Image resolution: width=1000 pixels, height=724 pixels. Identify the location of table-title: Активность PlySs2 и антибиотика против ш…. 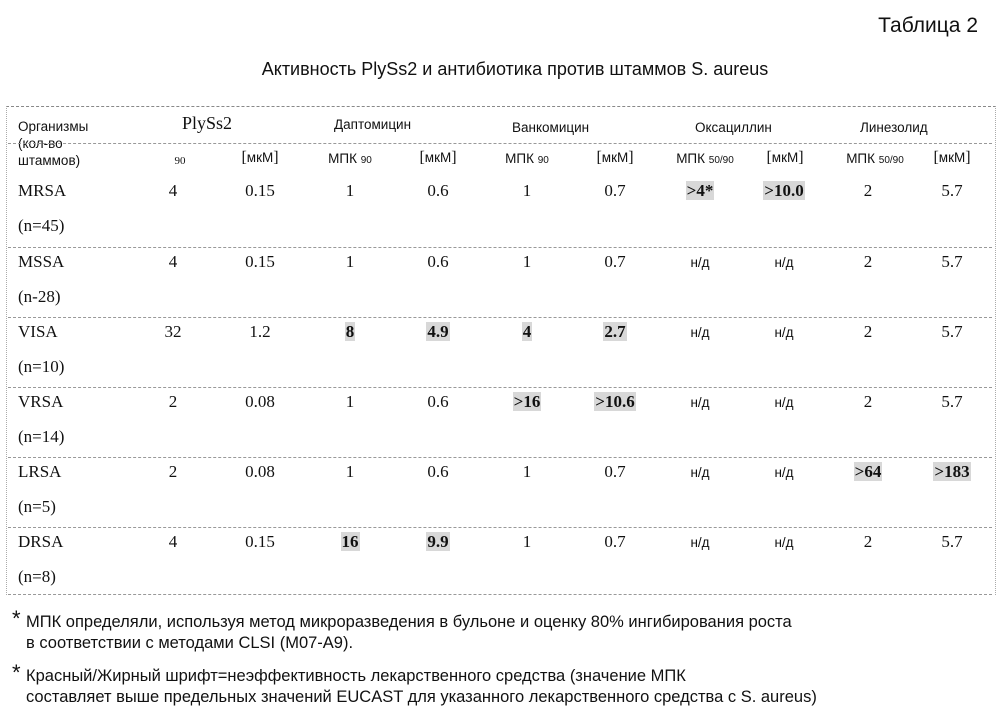
(500, 69).